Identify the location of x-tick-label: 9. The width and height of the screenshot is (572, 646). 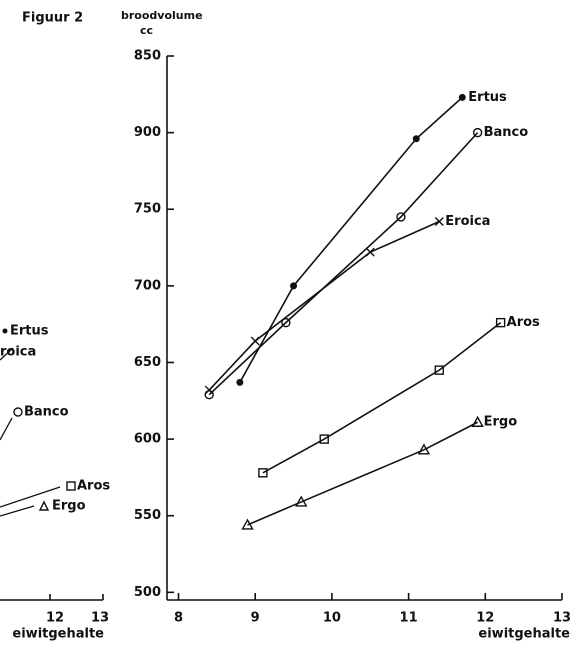
(255, 618).